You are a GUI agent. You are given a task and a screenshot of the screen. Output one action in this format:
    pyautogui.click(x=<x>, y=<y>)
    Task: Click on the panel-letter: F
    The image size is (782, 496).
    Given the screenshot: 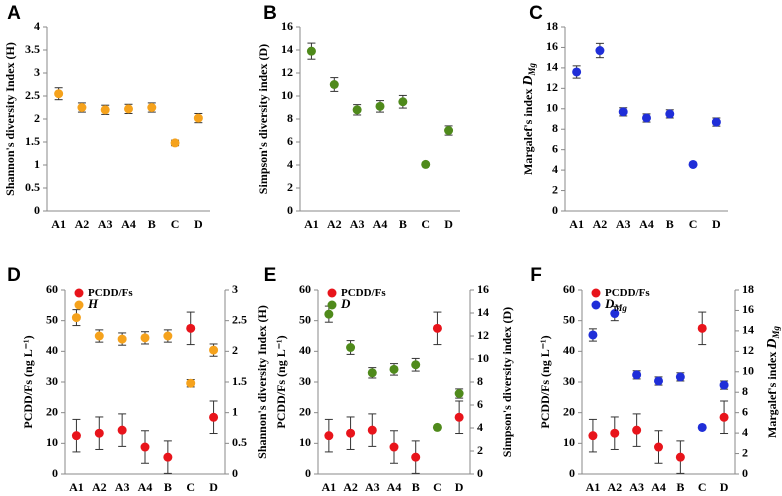 What is the action you would take?
    pyautogui.click(x=536, y=275)
    